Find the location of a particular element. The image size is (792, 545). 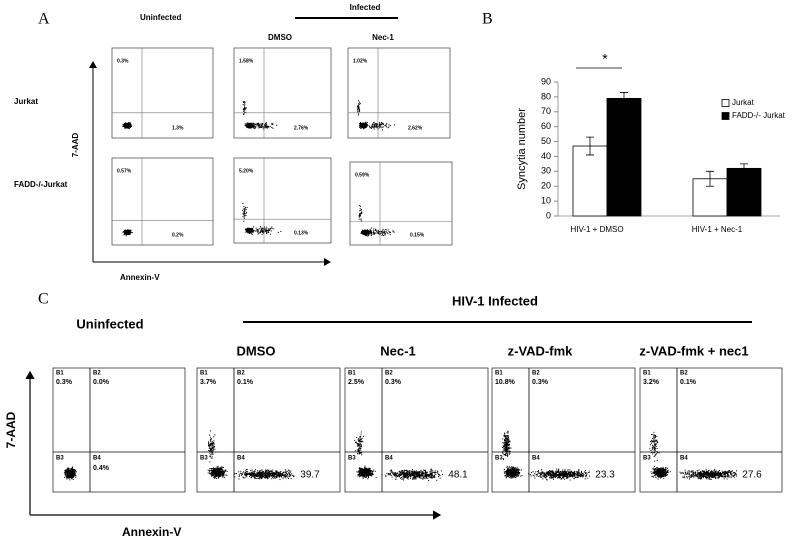

dot-plot is located at coordinates (162, 201).